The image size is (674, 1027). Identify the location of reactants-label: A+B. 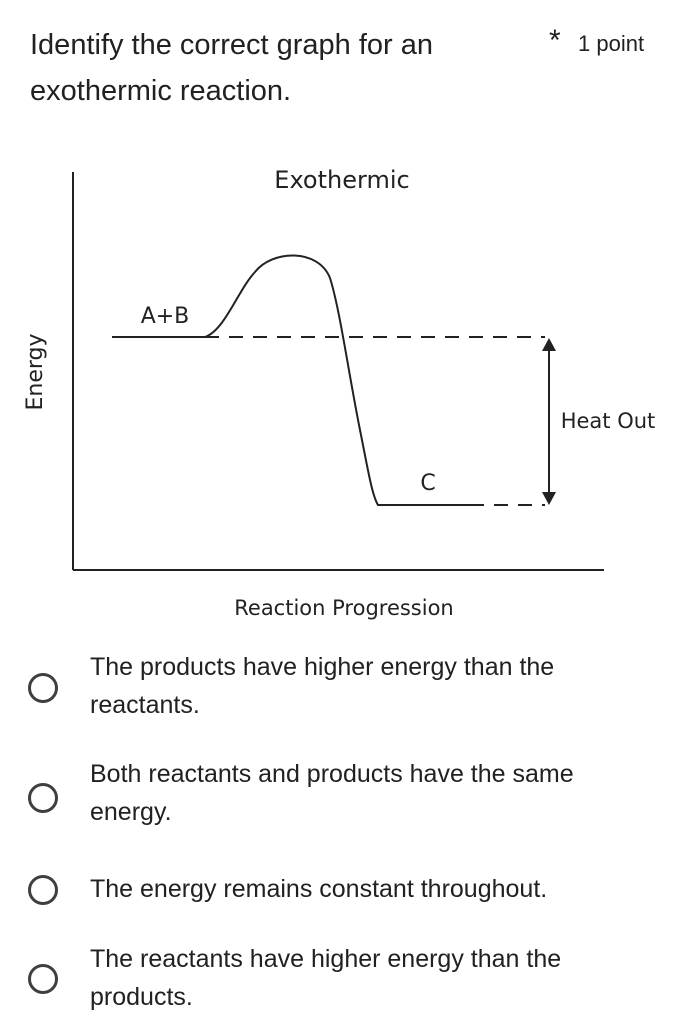
(165, 316).